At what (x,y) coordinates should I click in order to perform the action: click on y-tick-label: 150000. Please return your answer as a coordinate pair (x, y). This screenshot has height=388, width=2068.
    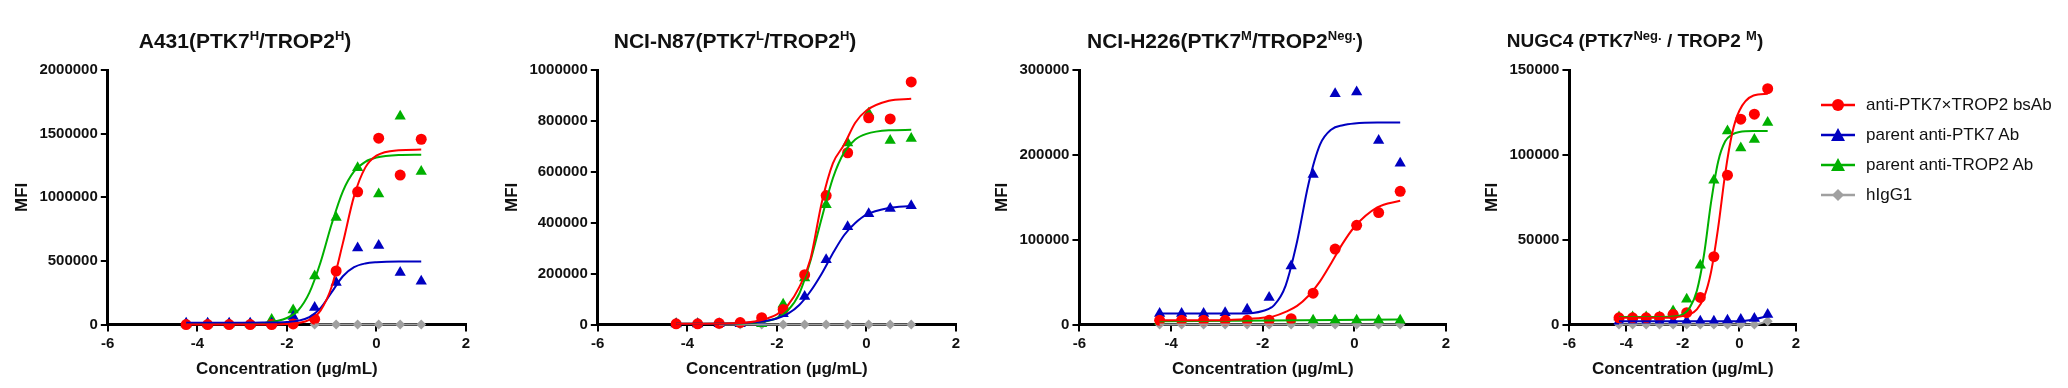
    Looking at the image, I should click on (1534, 69).